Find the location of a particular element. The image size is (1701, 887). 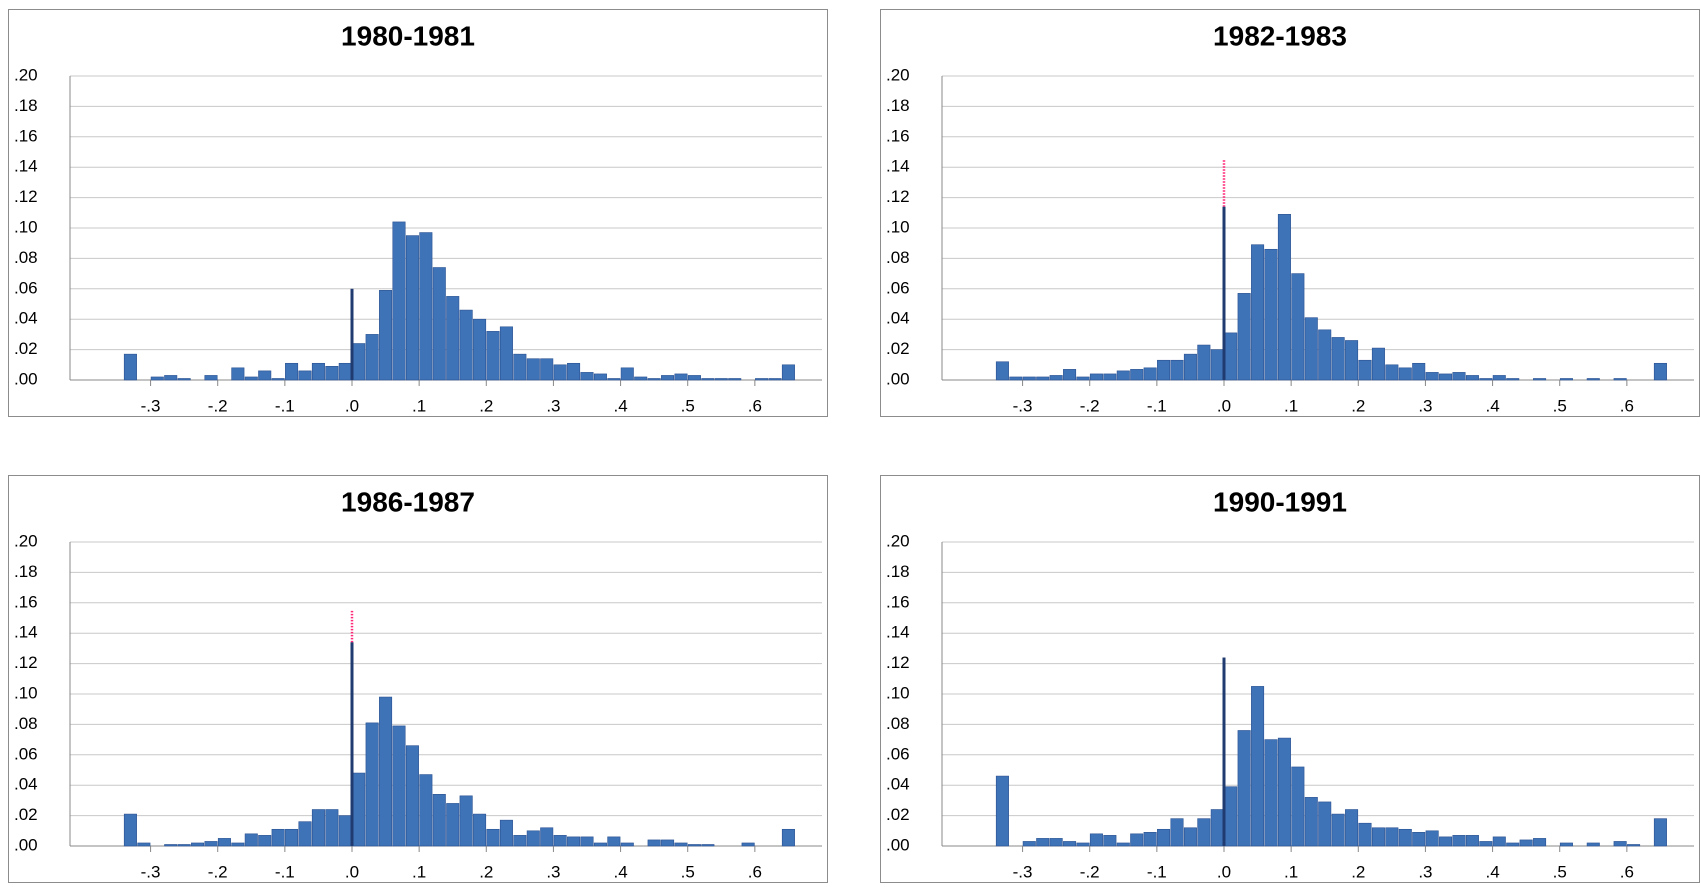

spike-bar is located at coordinates (352, 334).